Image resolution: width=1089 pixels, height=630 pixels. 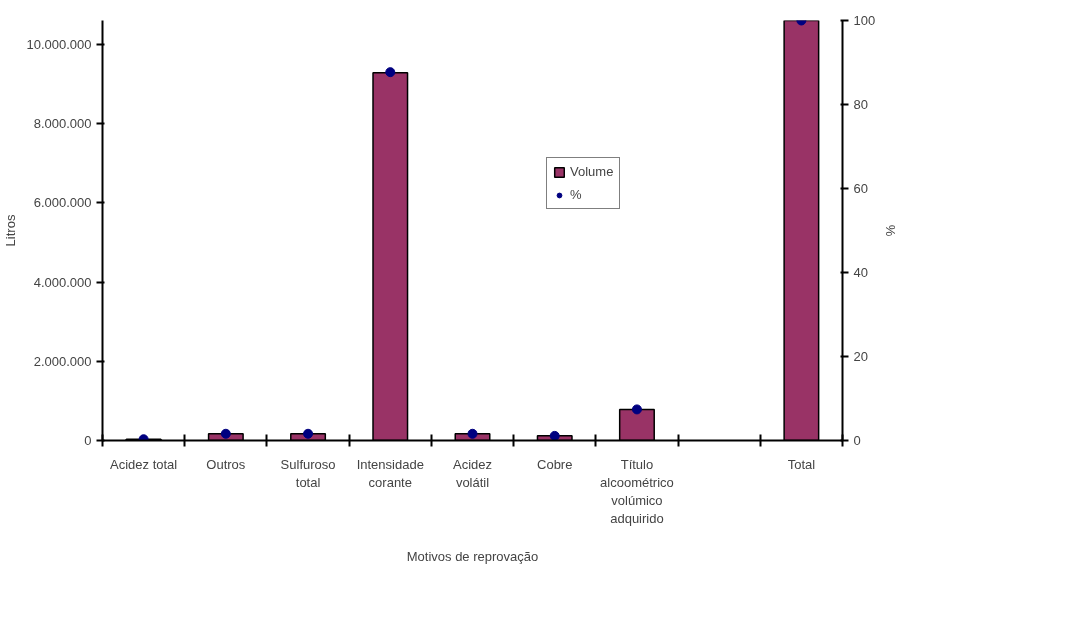 What do you see at coordinates (62, 361) in the screenshot?
I see `y-tick-label: 2.000.000` at bounding box center [62, 361].